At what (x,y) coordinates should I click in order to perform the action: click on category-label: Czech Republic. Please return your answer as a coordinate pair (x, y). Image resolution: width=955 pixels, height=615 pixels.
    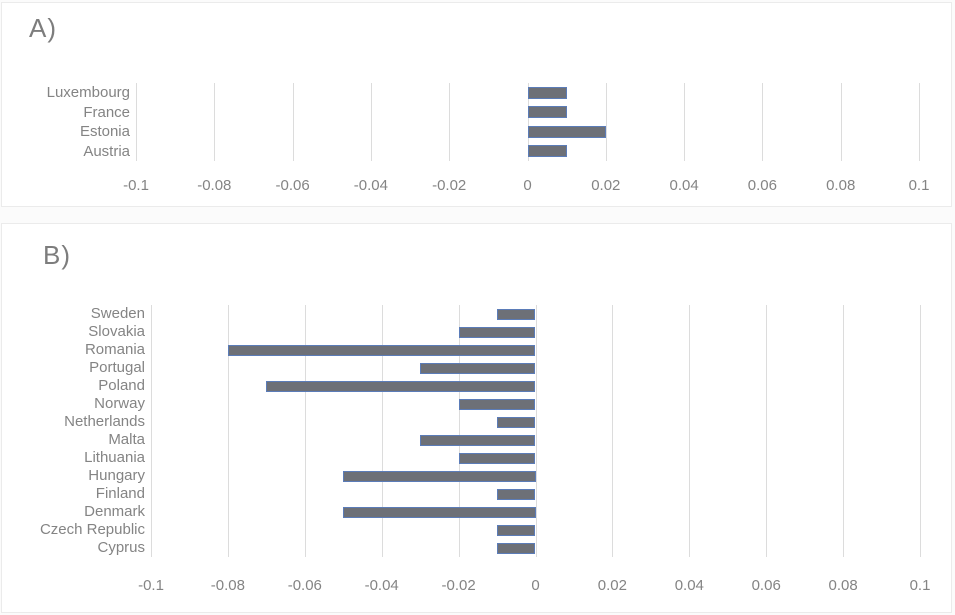
    Looking at the image, I should click on (92, 529).